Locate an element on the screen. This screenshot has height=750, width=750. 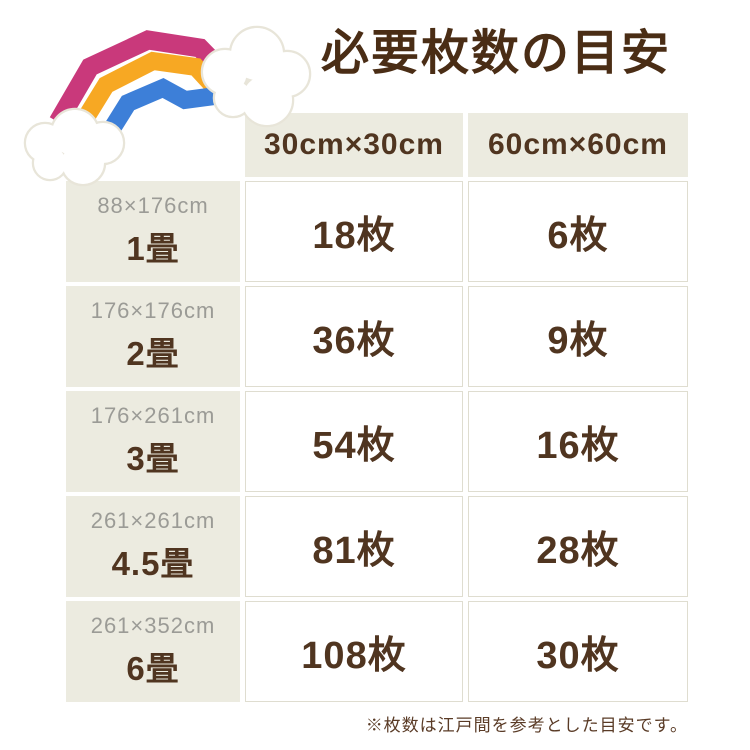
row-label-2jo: 176×176cm 2畳 is located at coordinates (153, 336).